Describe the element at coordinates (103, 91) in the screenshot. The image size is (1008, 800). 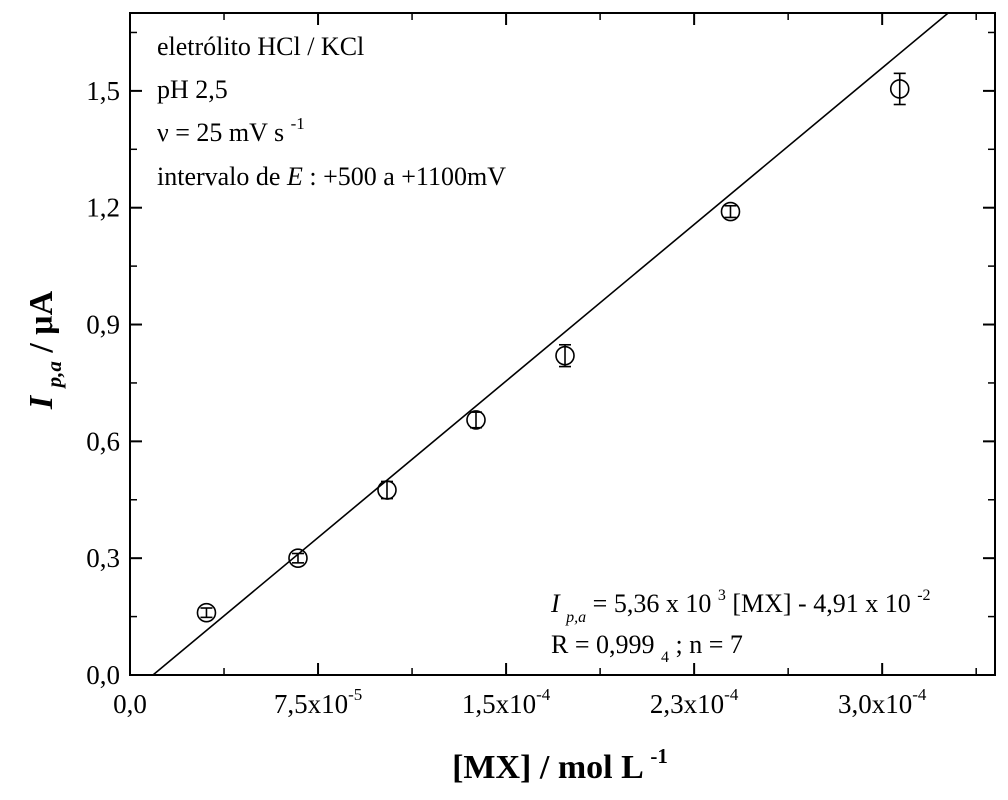
I see `y-tick-label: 1,5` at that location.